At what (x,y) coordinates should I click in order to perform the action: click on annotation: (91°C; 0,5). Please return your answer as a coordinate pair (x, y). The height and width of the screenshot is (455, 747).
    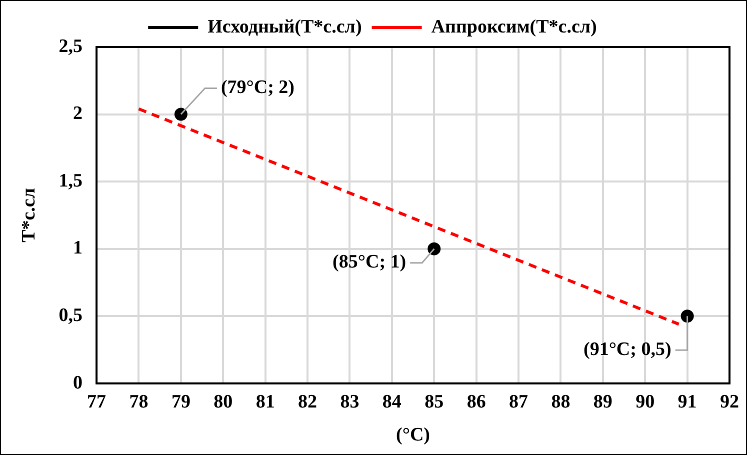
    Looking at the image, I should click on (627, 349).